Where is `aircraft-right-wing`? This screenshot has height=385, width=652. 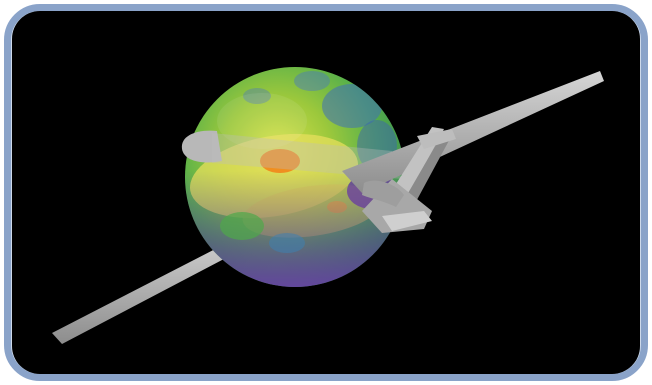
aircraft-right-wing is located at coordinates (473, 132).